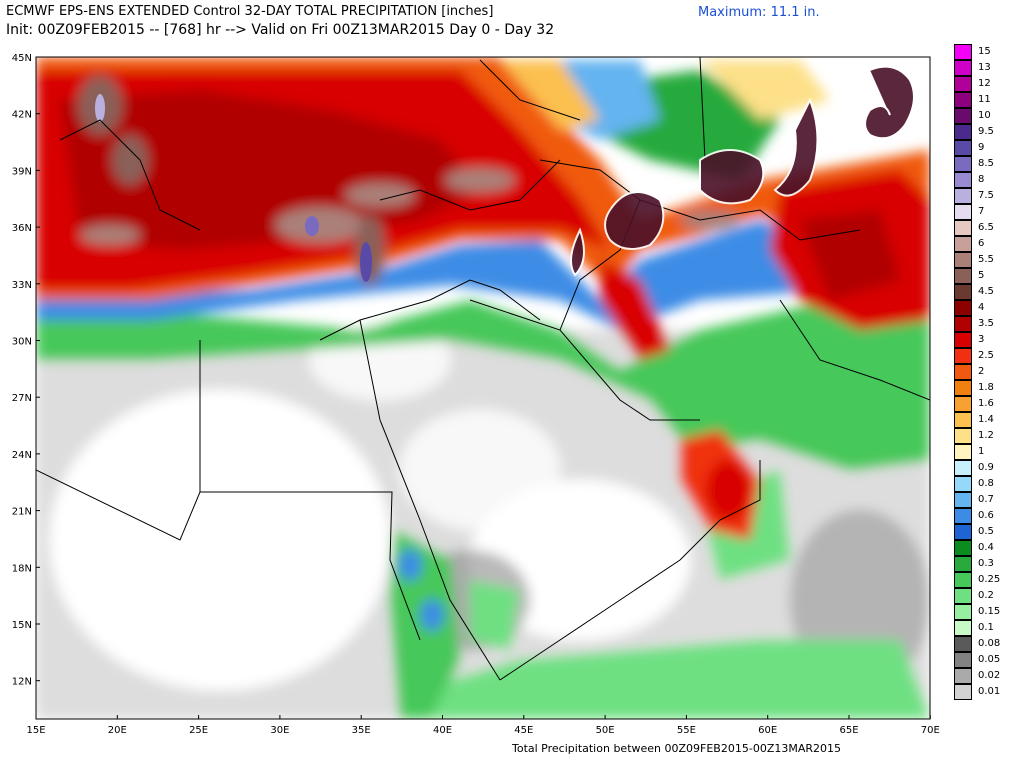  I want to click on legend-item: 13, so click(987, 68).